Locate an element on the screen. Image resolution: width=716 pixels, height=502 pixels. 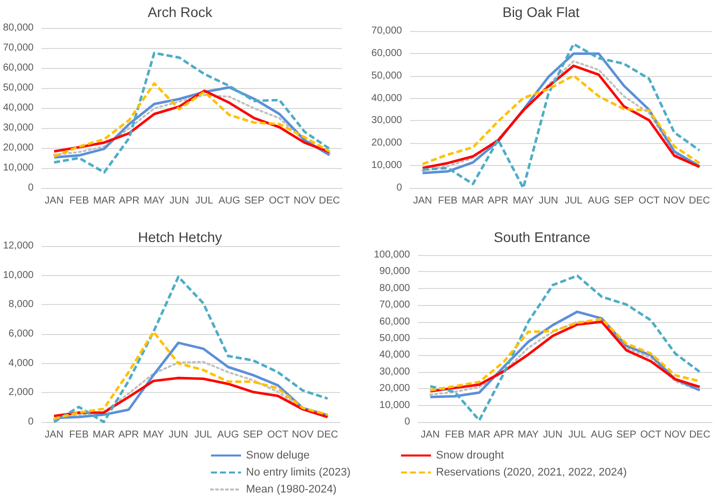
y-tick-label: 6,000 is located at coordinates (21, 334).